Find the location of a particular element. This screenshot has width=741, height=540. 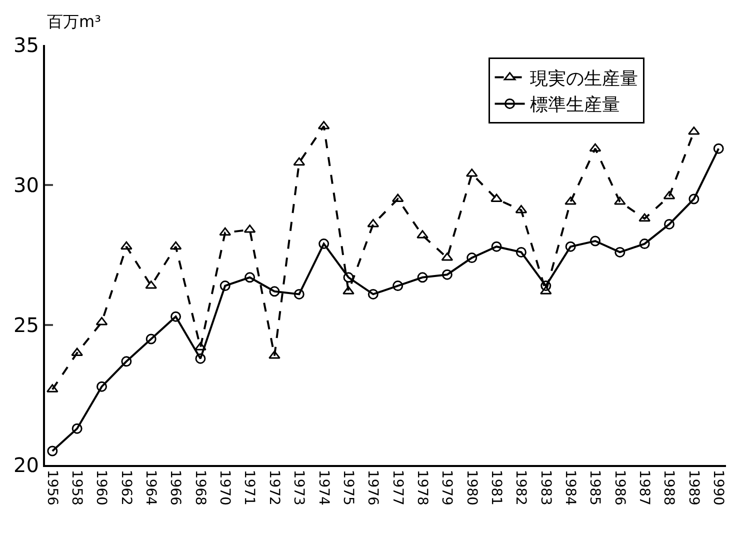

y-axis-title: 百万m³ is located at coordinates (74, 21).